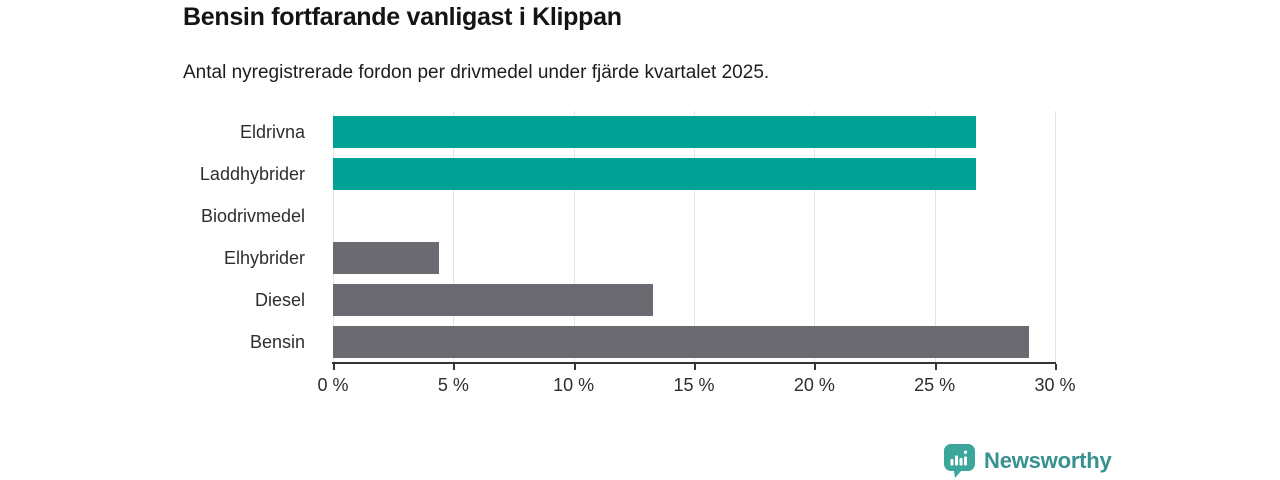 The image size is (1280, 480). I want to click on category-label: Laddhybrider, so click(252, 173).